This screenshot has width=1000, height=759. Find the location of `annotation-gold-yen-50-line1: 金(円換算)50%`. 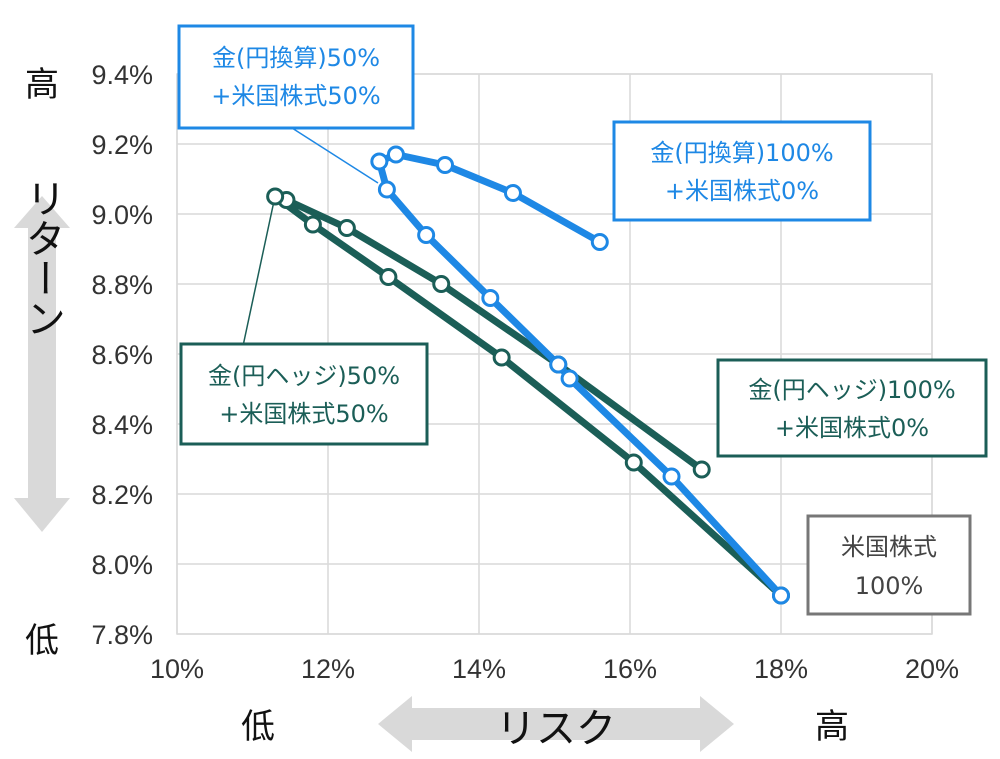

annotation-gold-yen-50-line1: 金(円換算)50% is located at coordinates (296, 58).